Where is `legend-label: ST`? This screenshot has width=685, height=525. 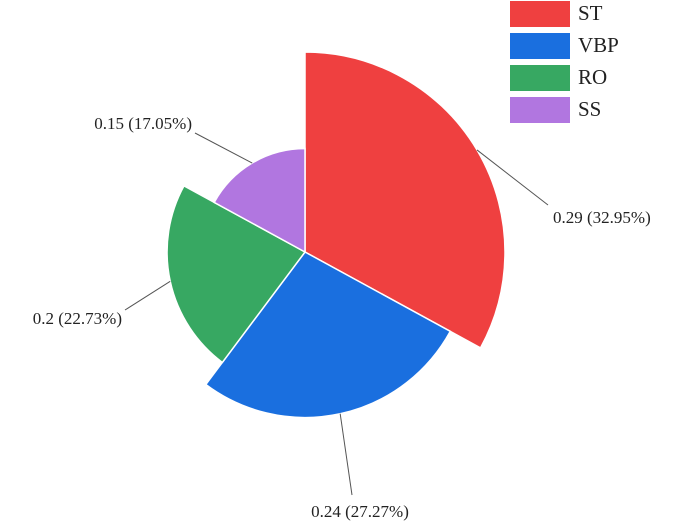
legend-label: ST is located at coordinates (590, 13).